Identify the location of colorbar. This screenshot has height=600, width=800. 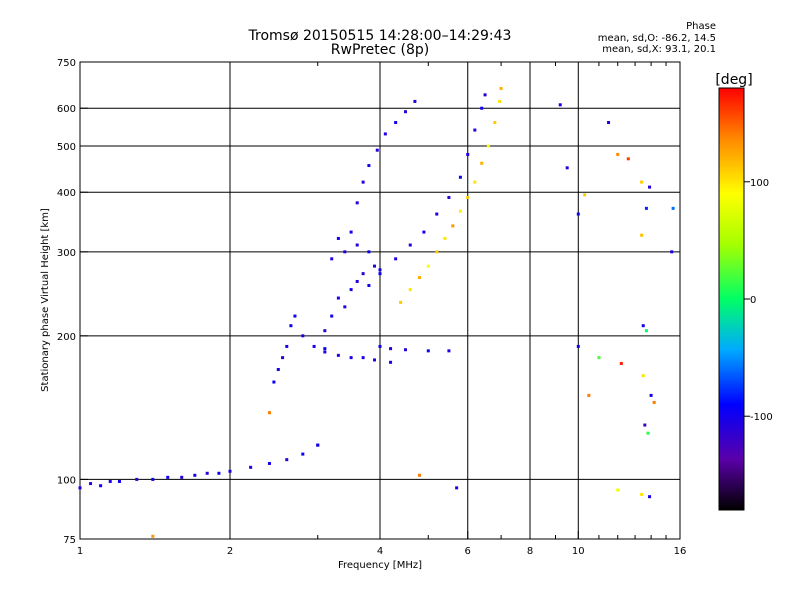
(731, 299).